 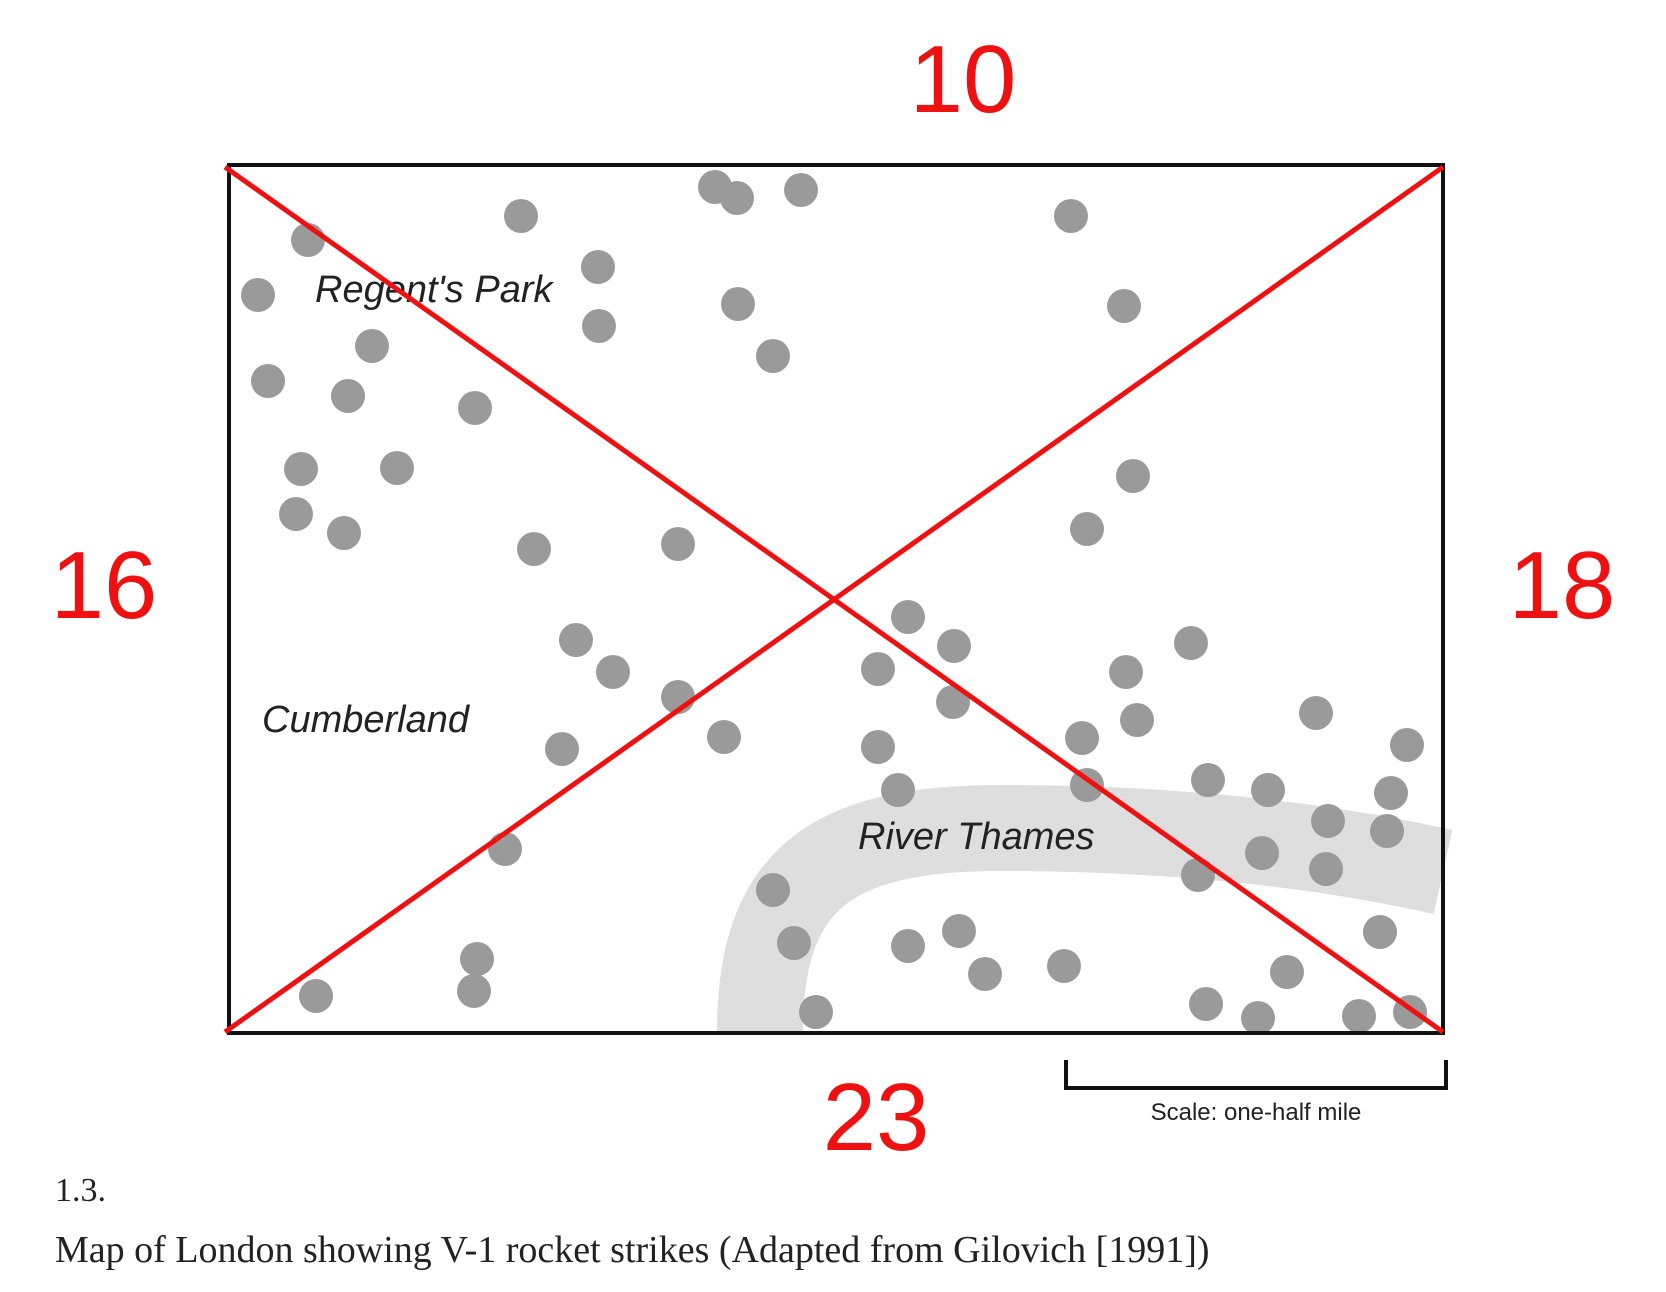 What do you see at coordinates (434, 290) in the screenshot?
I see `map-label-regents-park: Regent's Park` at bounding box center [434, 290].